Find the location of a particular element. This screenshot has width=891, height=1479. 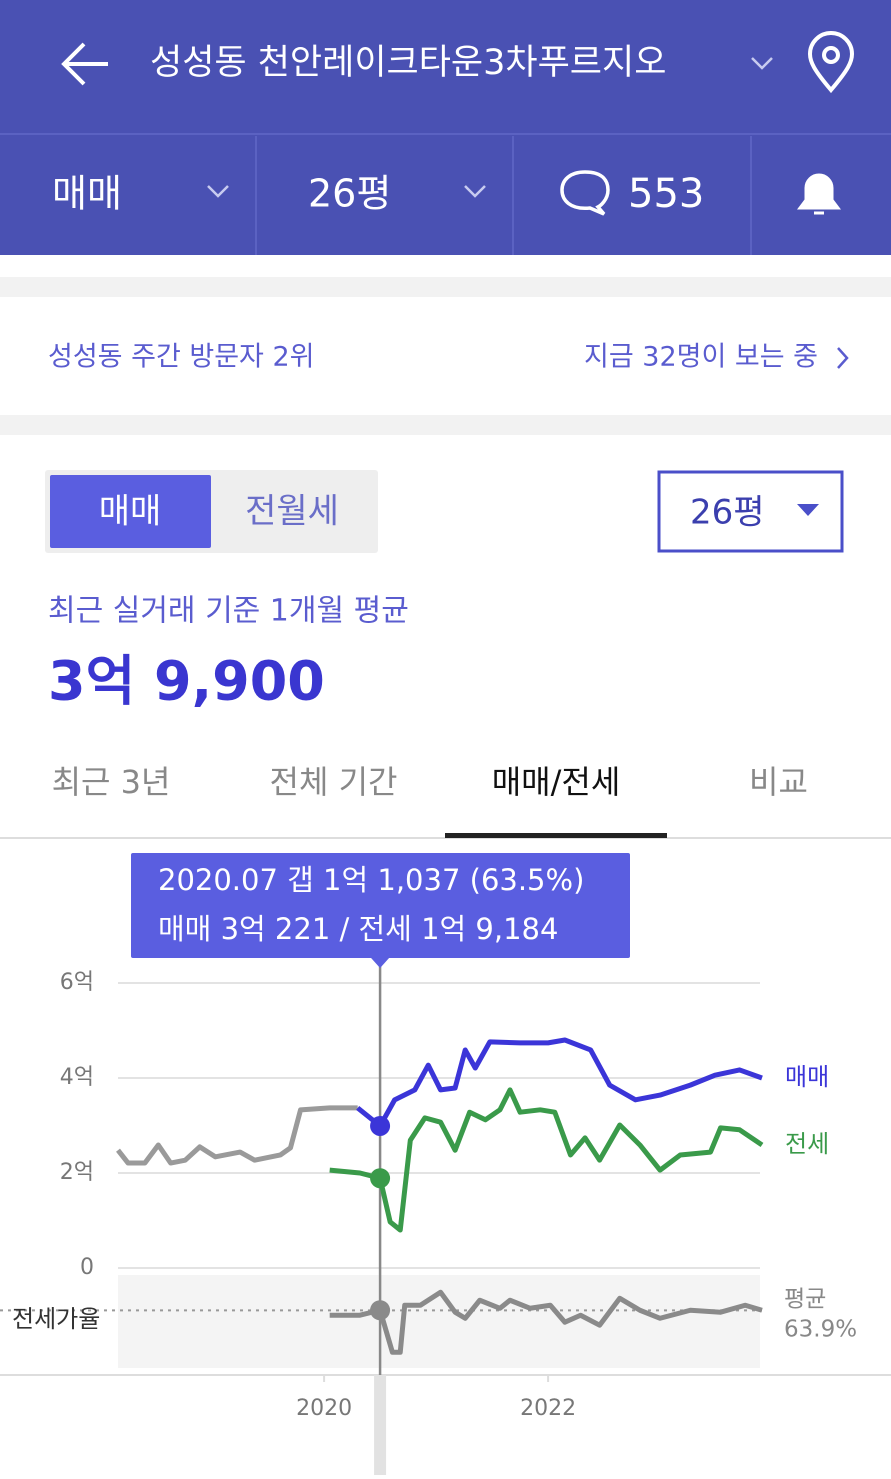

y-tick-label: 2억 is located at coordinates (77, 1172).